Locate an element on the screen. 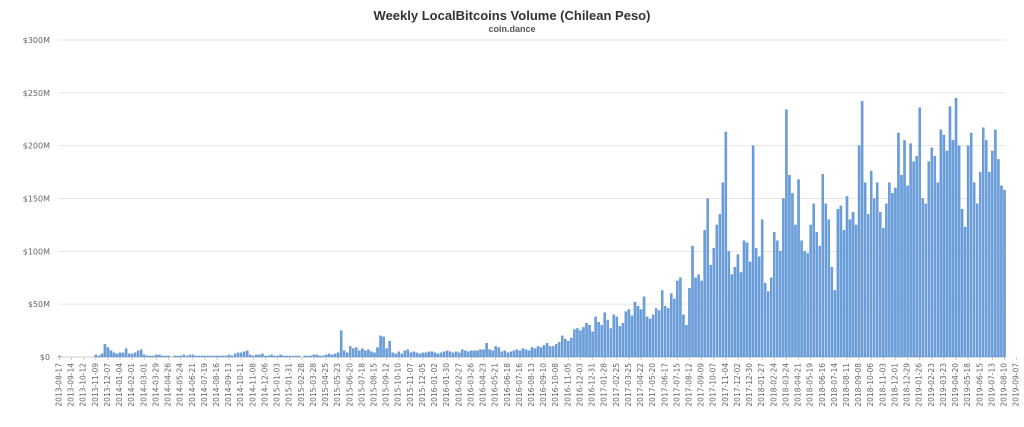  x-tick-label: 2013-12-07 is located at coordinates (107, 385).